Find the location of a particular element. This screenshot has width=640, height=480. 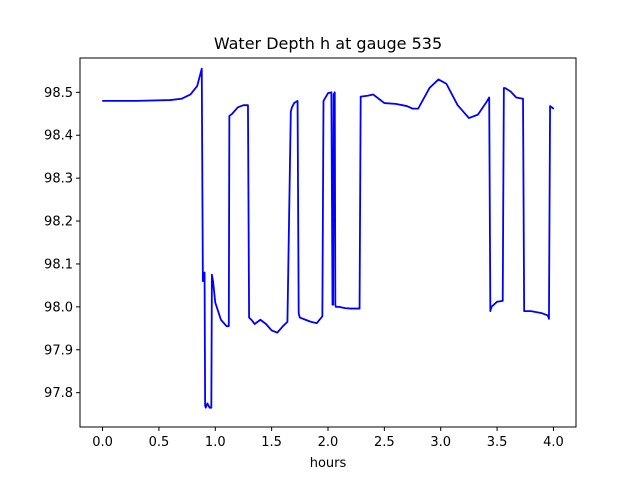

y-tick-label: 97.8 is located at coordinates (58, 393).